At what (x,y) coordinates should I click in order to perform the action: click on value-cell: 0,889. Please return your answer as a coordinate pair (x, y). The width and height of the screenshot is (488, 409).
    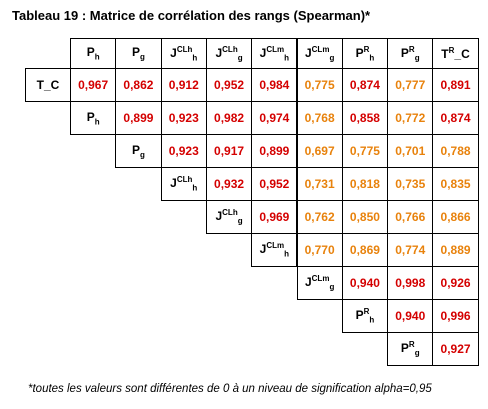
    Looking at the image, I should click on (455, 250).